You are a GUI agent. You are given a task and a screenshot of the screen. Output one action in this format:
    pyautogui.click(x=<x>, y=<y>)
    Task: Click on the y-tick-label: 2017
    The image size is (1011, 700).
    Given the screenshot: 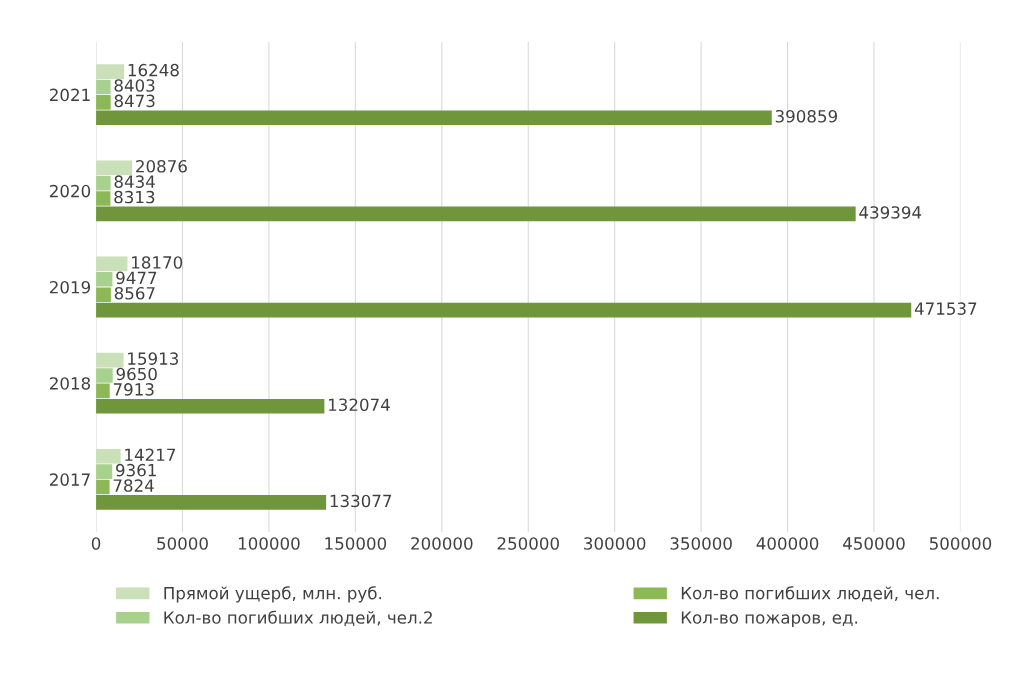 What is the action you would take?
    pyautogui.click(x=69, y=479)
    